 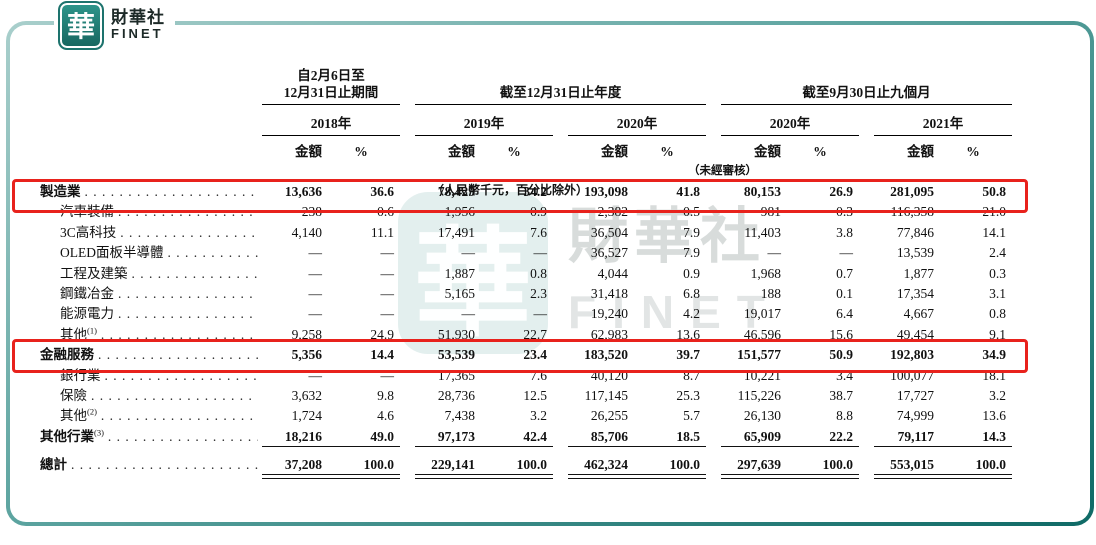 I want to click on cell-amount: 281,095, so click(x=912, y=191).